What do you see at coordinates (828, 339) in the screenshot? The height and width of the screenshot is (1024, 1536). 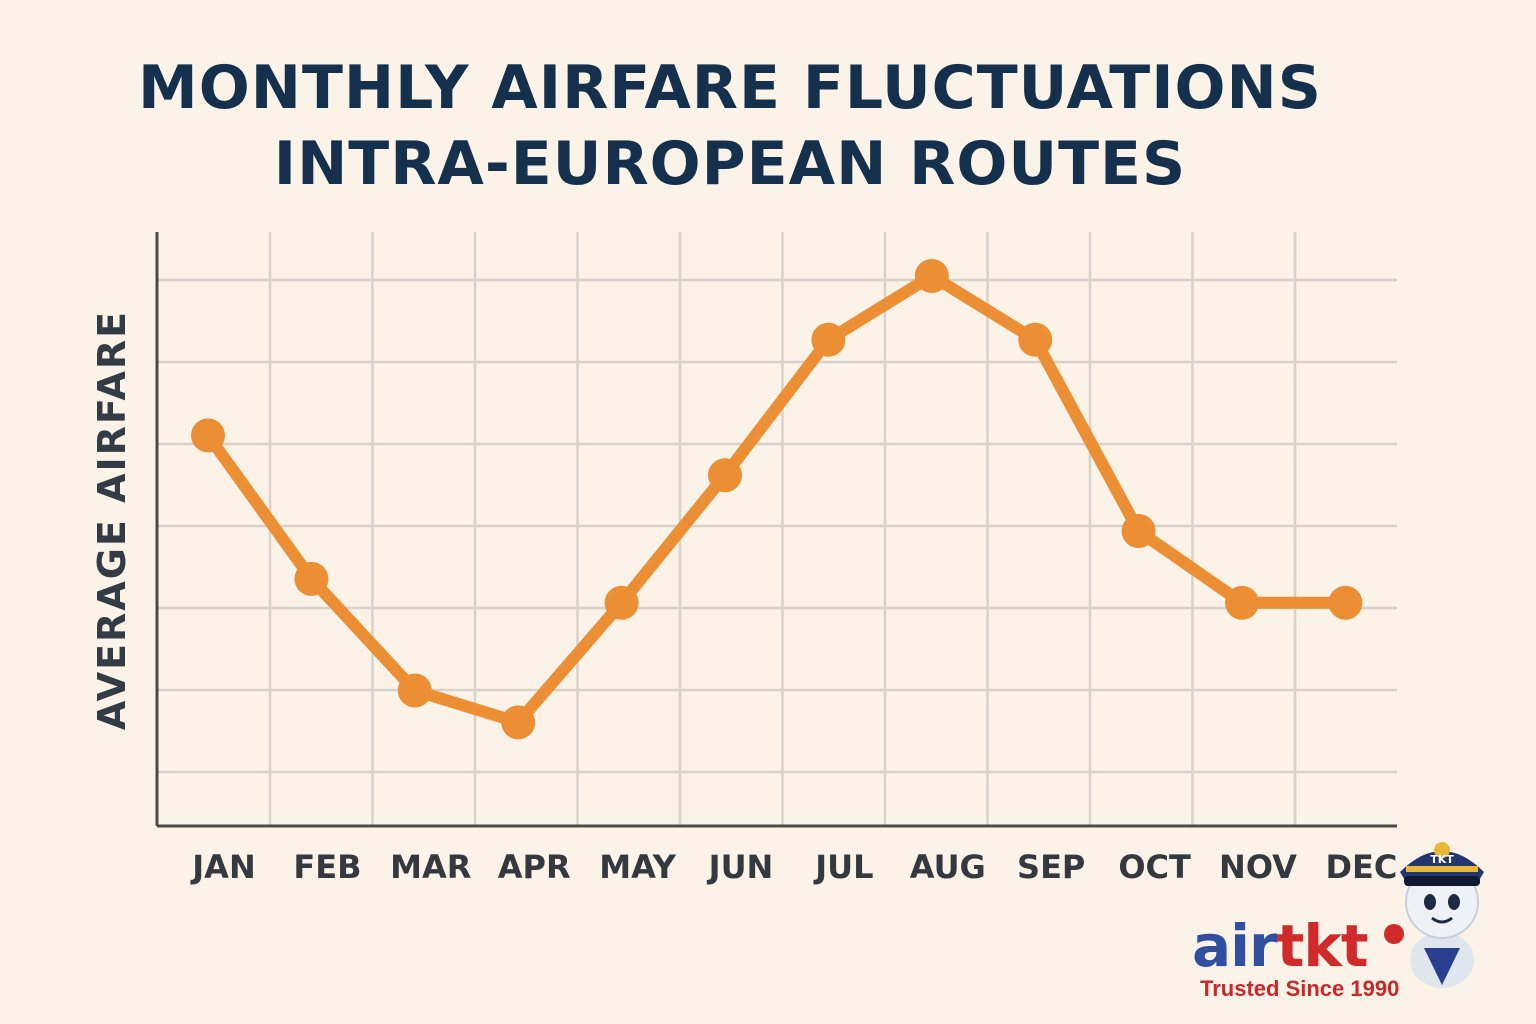 I see `data-point-jul` at bounding box center [828, 339].